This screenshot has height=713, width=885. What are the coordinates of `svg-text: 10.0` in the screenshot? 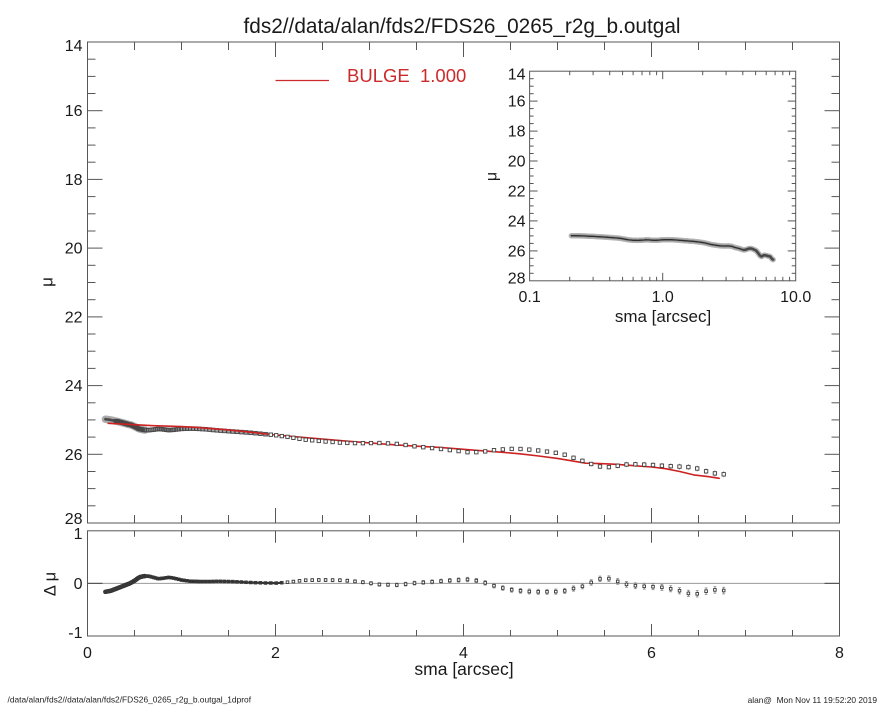 It's located at (795, 297).